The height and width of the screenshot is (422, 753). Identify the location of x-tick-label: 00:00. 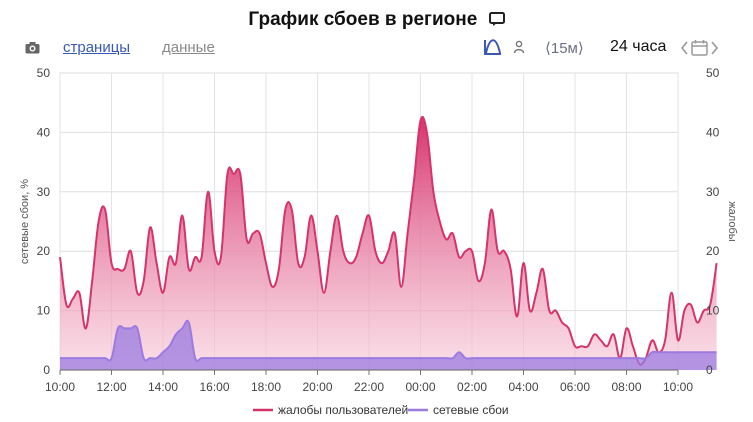
(420, 387).